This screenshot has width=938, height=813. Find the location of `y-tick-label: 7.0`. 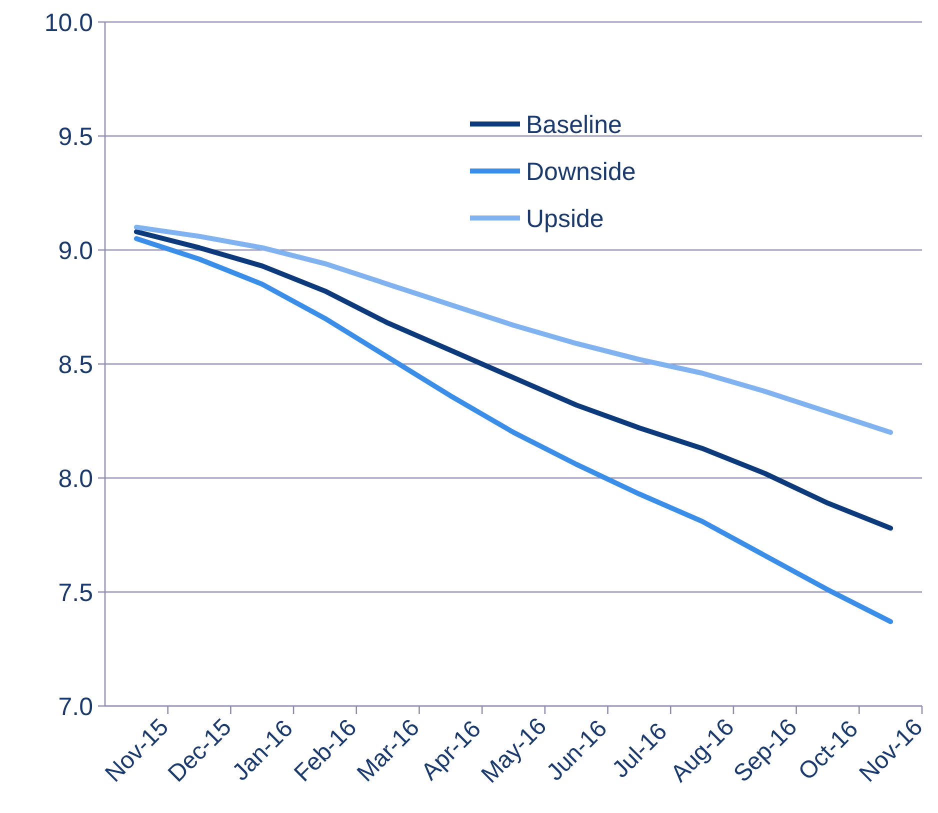

y-tick-label: 7.0 is located at coordinates (75, 706).